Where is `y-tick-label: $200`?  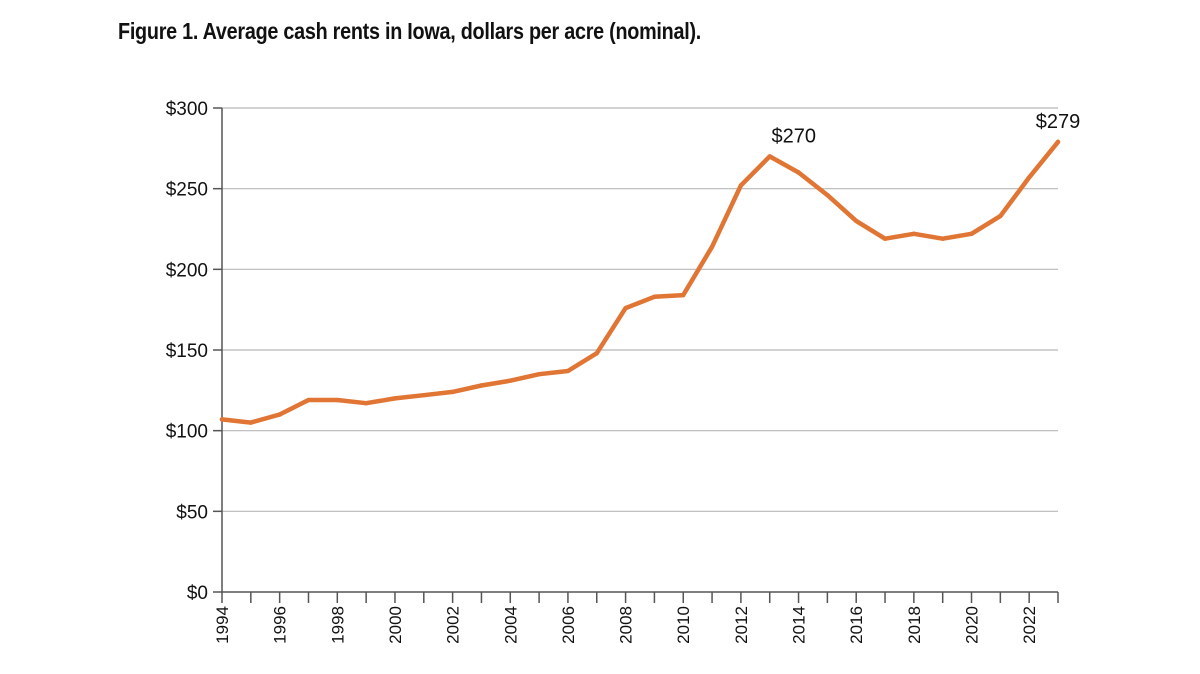
y-tick-label: $200 is located at coordinates (187, 270).